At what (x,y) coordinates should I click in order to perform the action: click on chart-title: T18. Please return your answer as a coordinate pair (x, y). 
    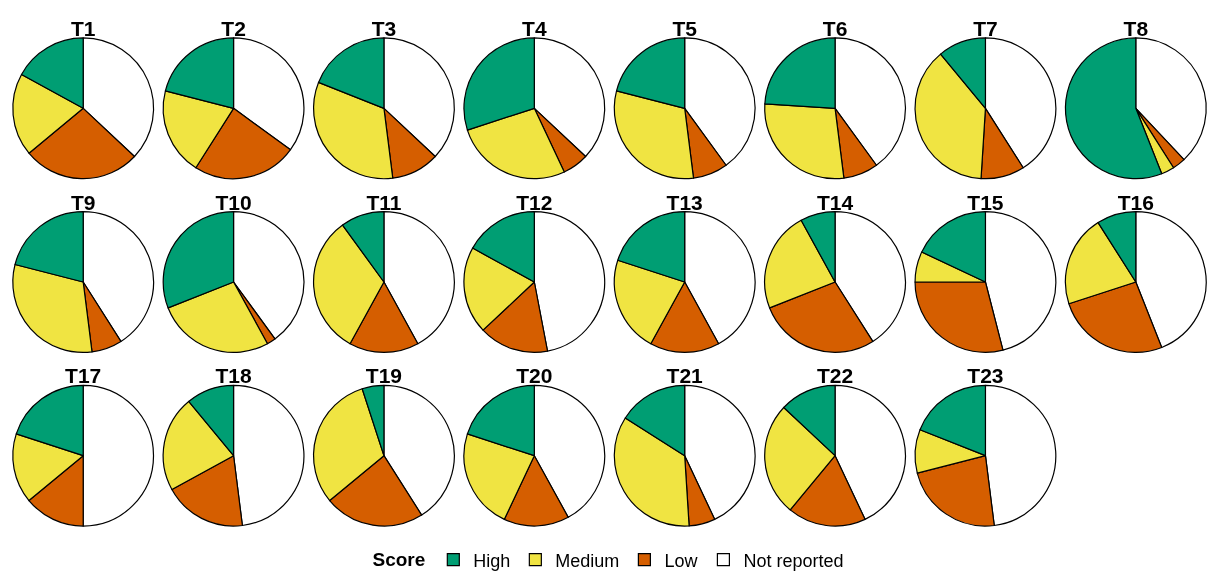
    Looking at the image, I should click on (233, 376).